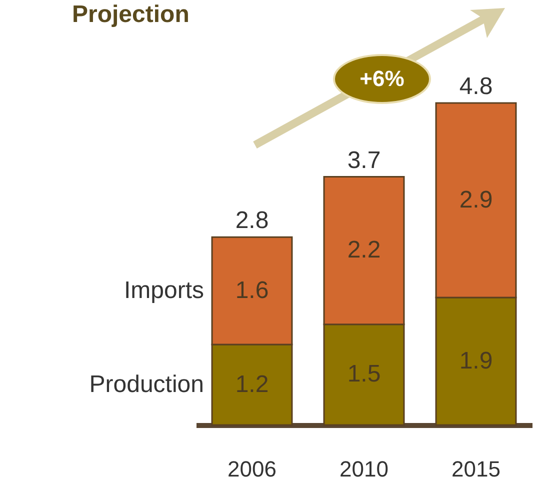 Image resolution: width=543 pixels, height=494 pixels. What do you see at coordinates (252, 220) in the screenshot?
I see `total-label: 2.8` at bounding box center [252, 220].